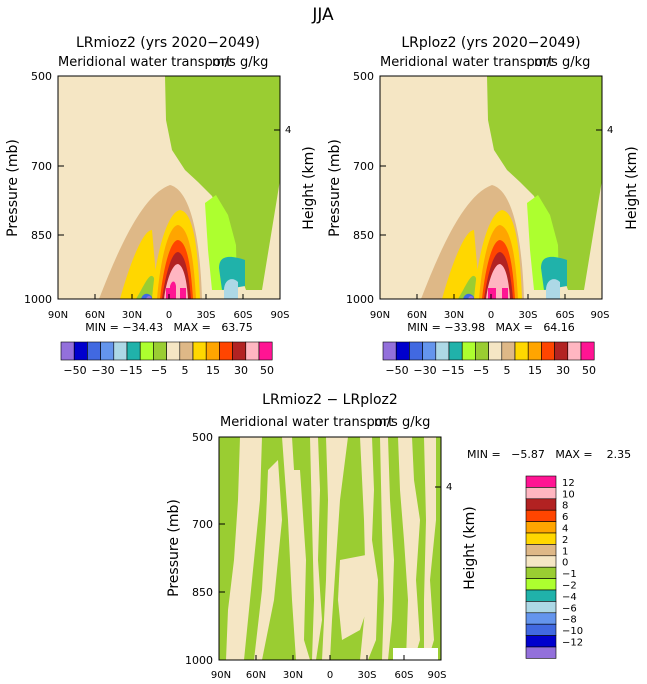 Image resolution: width=647 pixels, height=684 pixels. Describe the element at coordinates (169, 315) in the screenshot. I see `x-tick-label: 0` at that location.